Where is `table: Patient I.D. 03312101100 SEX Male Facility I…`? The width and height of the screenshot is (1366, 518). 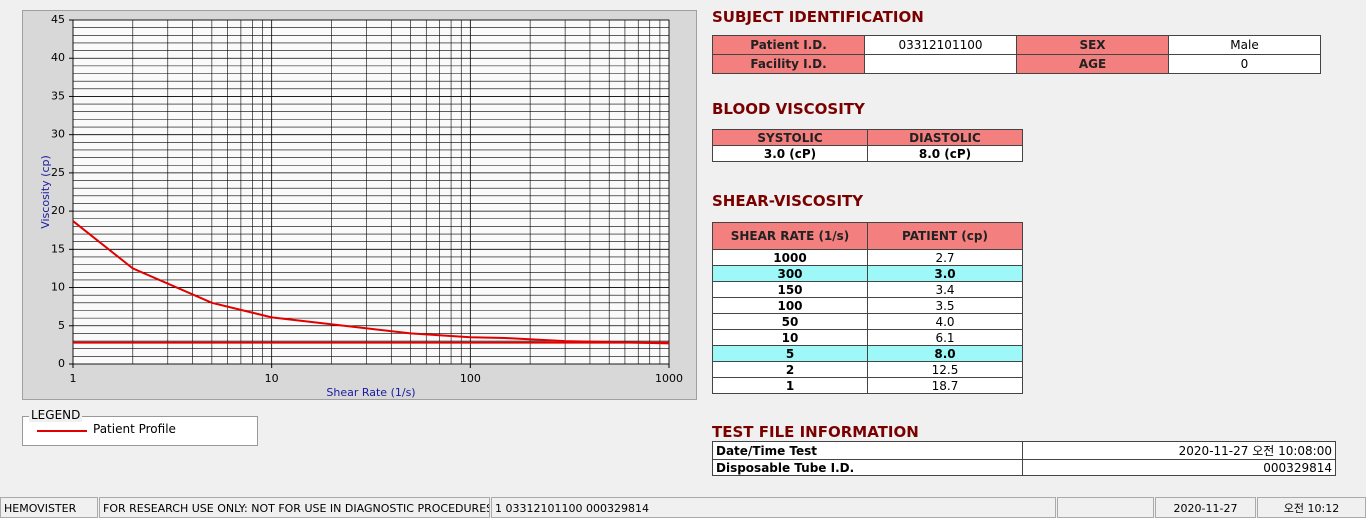
table: Patient I.D. 03312101100 SEX Male Facility I… is located at coordinates (1016, 54).